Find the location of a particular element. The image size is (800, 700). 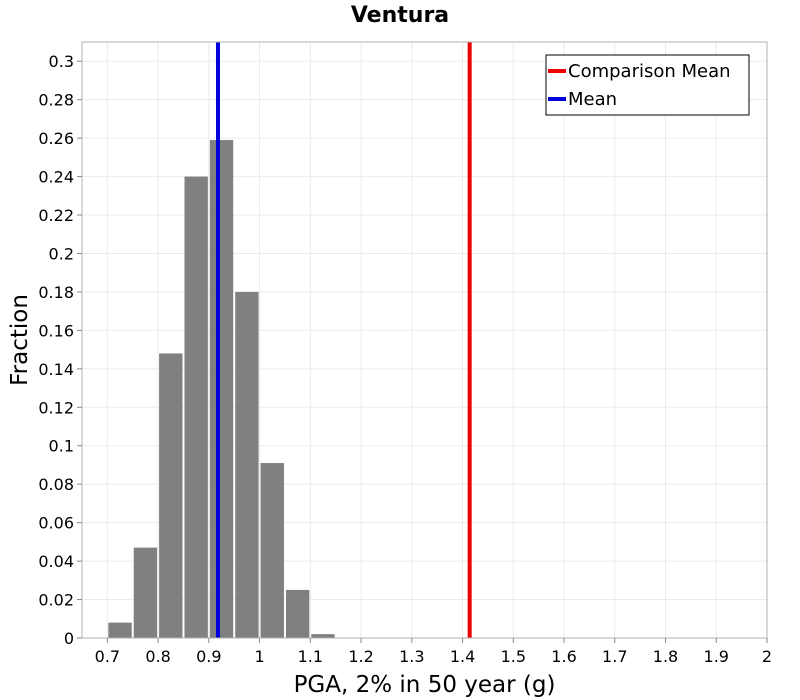

y-tick-label-14: 0.28 is located at coordinates (56, 100).